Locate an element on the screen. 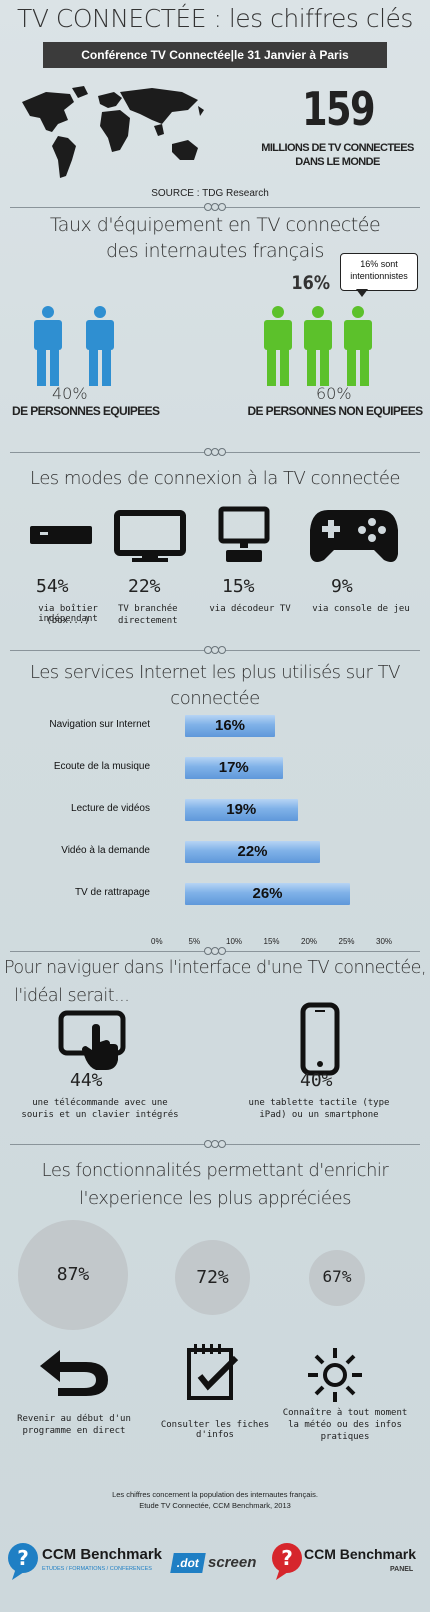  connection-label-tv-2: directement is located at coordinates (148, 621).